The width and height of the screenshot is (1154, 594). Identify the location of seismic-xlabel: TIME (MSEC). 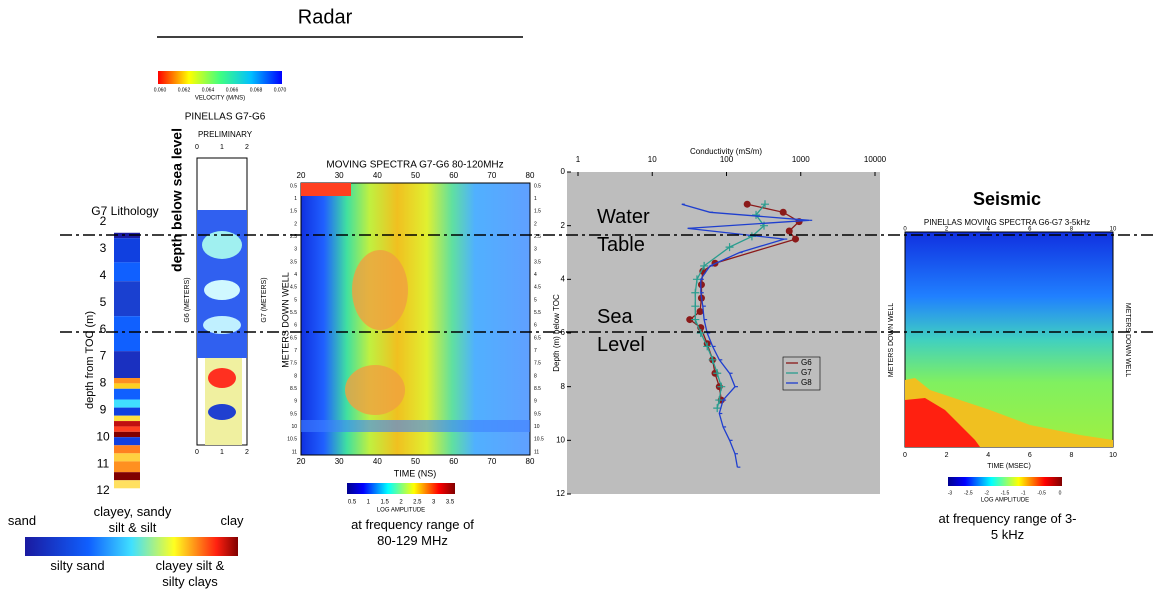
(1009, 466).